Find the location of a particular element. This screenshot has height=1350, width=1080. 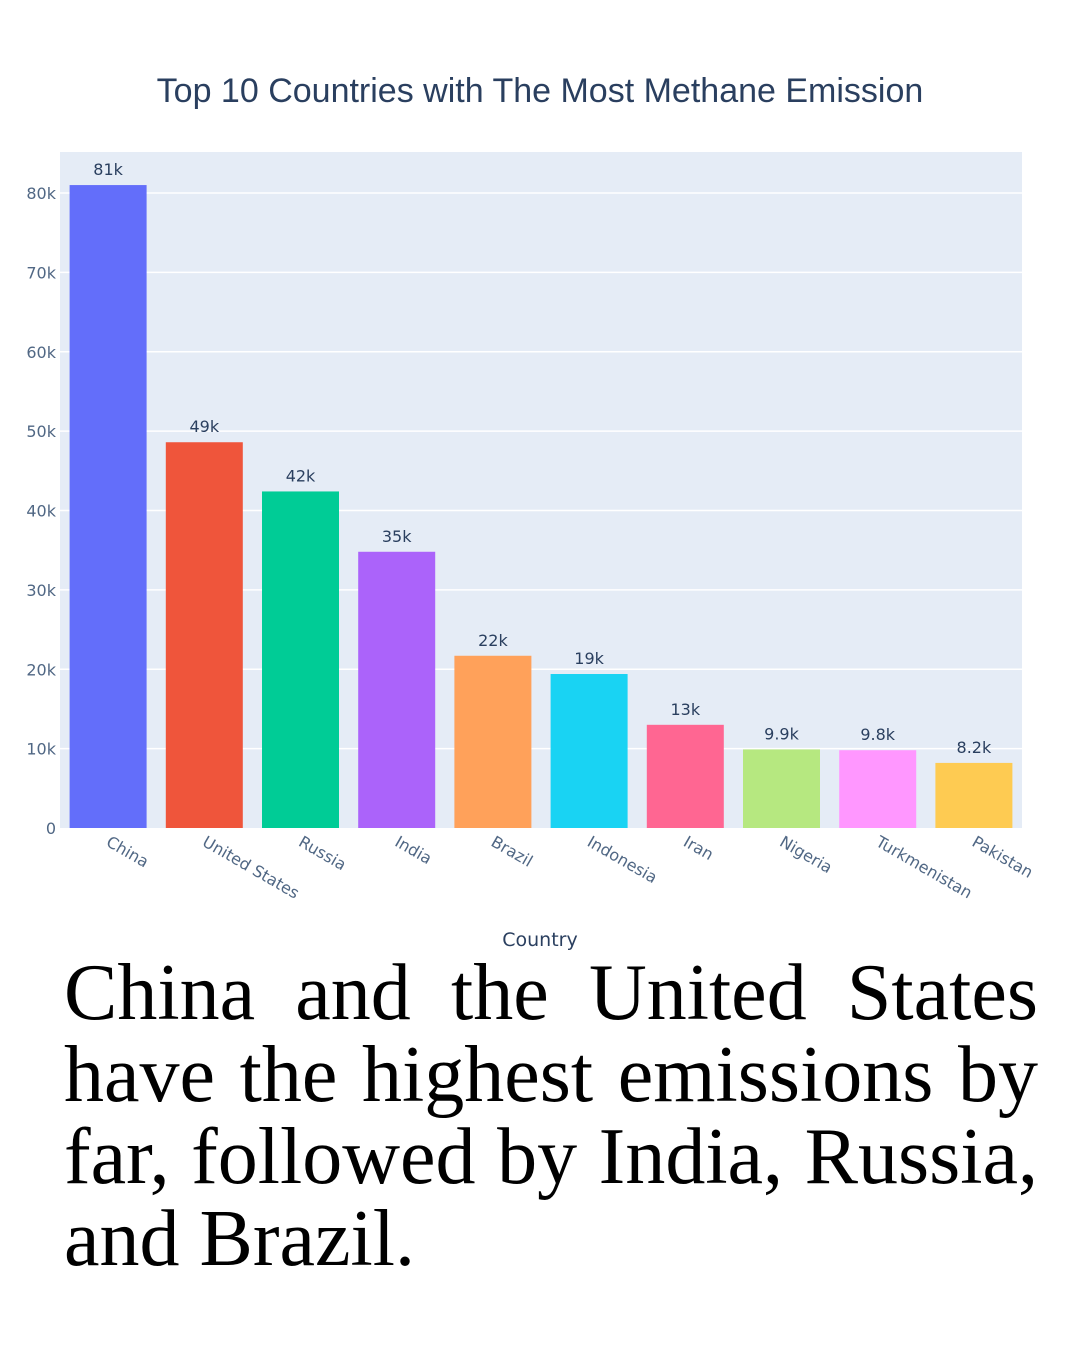

data-label: 13k is located at coordinates (685, 709).